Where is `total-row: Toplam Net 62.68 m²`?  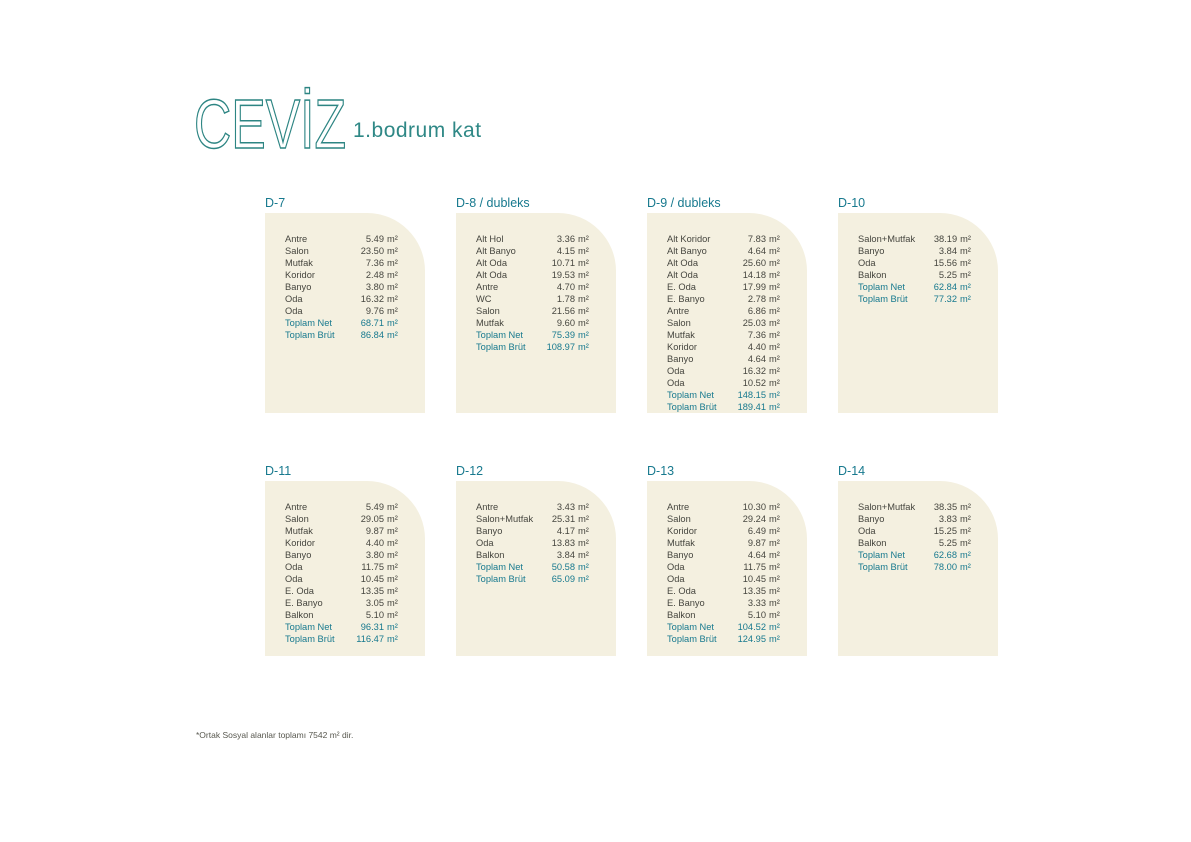
total-row: Toplam Net 62.68 m² is located at coordinates (916, 555).